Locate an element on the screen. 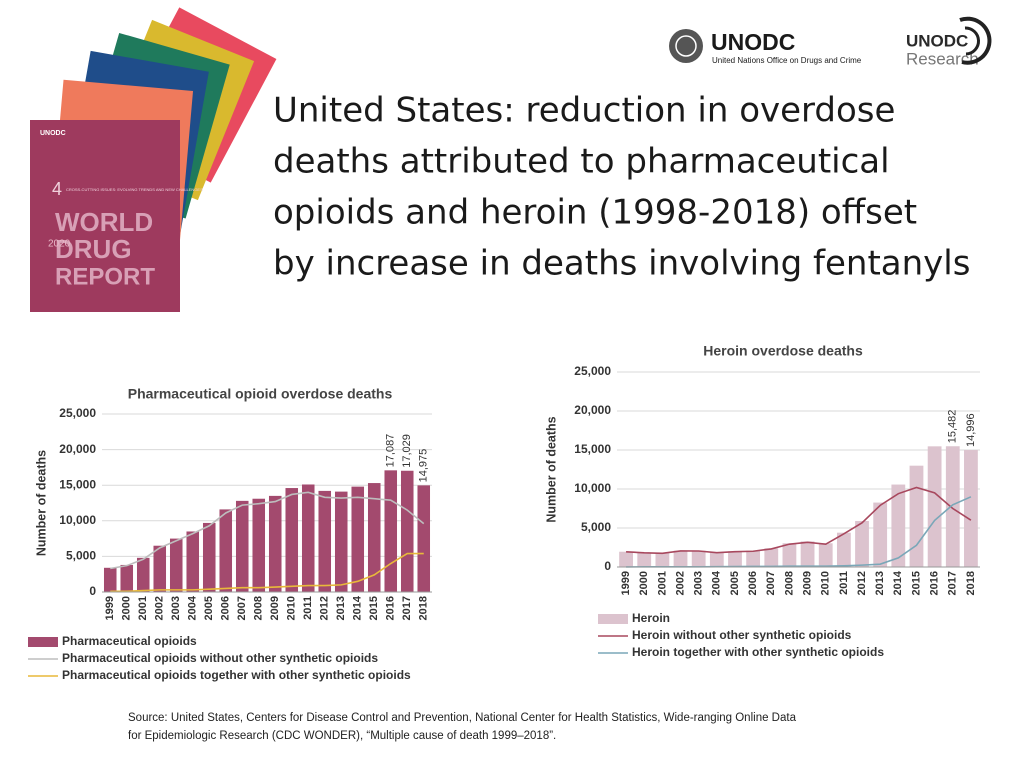 Image resolution: width=1024 pixels, height=768 pixels. research-icon is located at coordinates (975, 40).